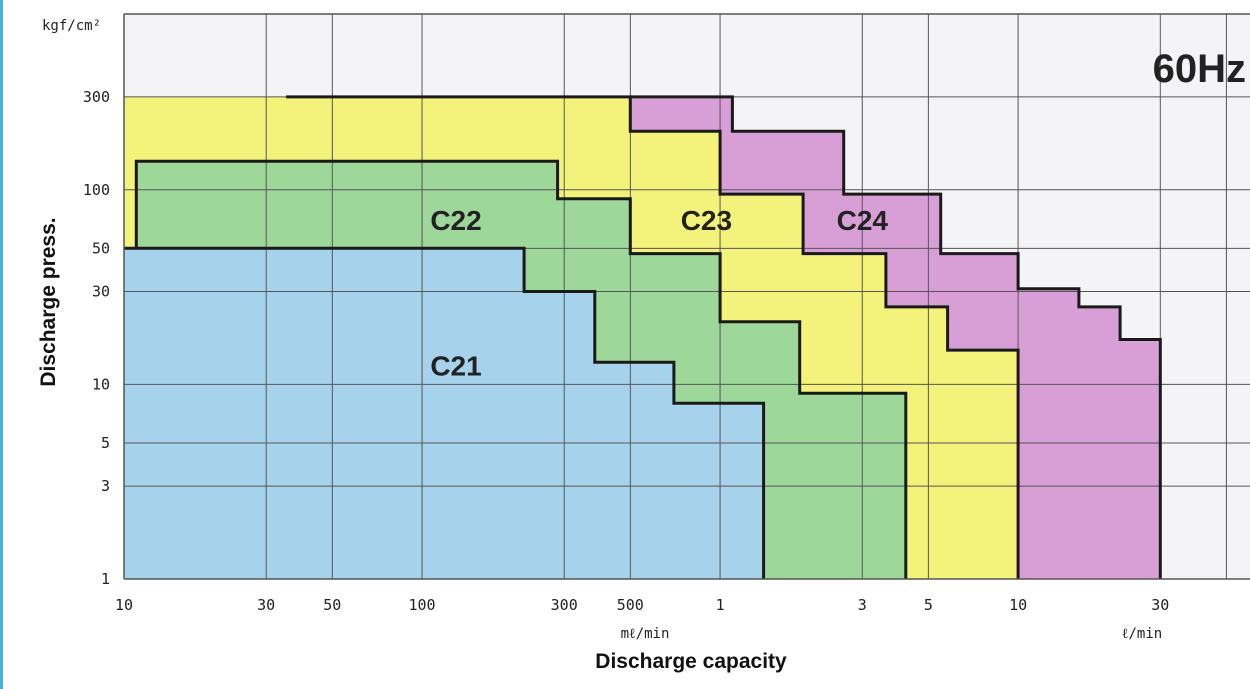 Image resolution: width=1250 pixels, height=689 pixels. I want to click on region-c23-label: C23, so click(706, 220).